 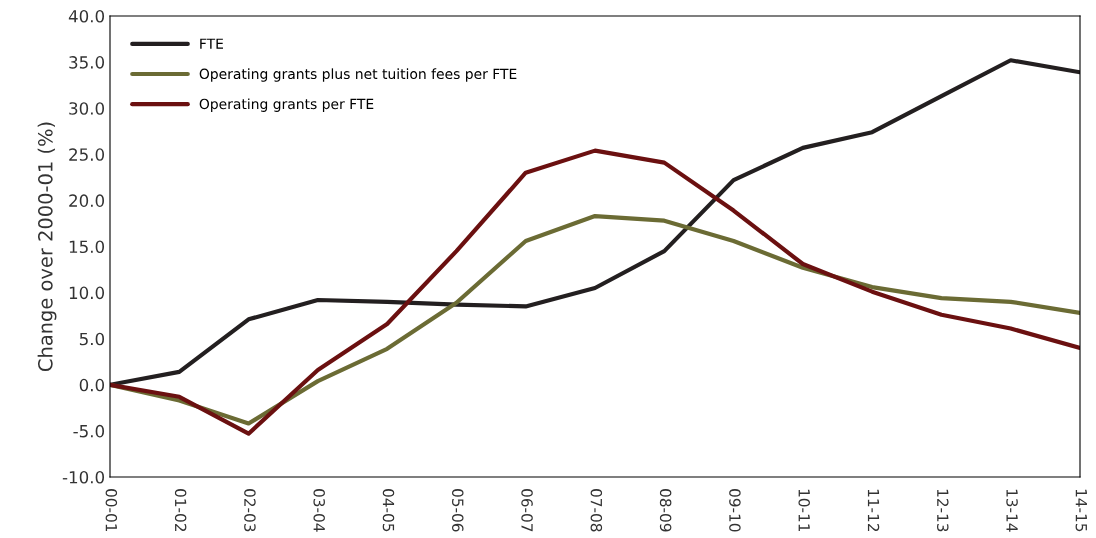 I want to click on x-tick-label: 02-03, so click(x=250, y=510).